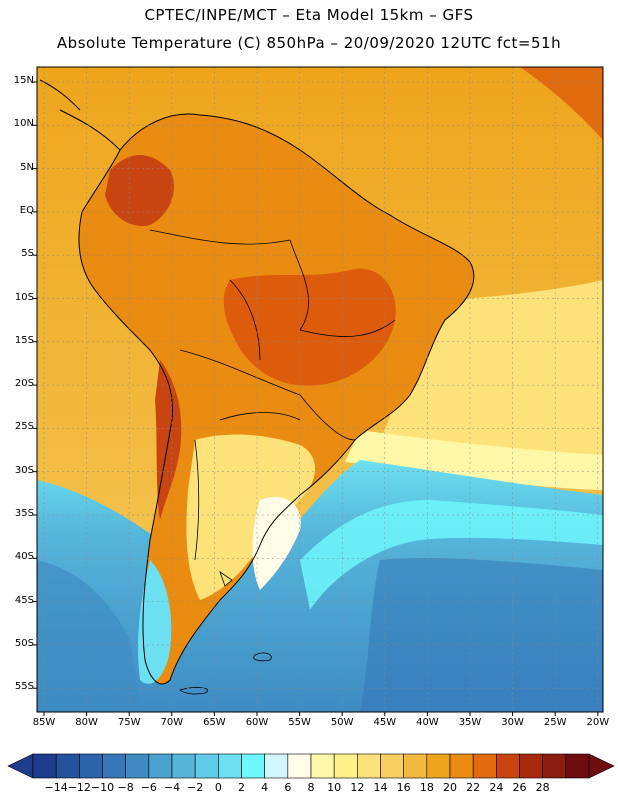 This screenshot has height=800, width=618. I want to click on yellow-band, so click(474, 460).